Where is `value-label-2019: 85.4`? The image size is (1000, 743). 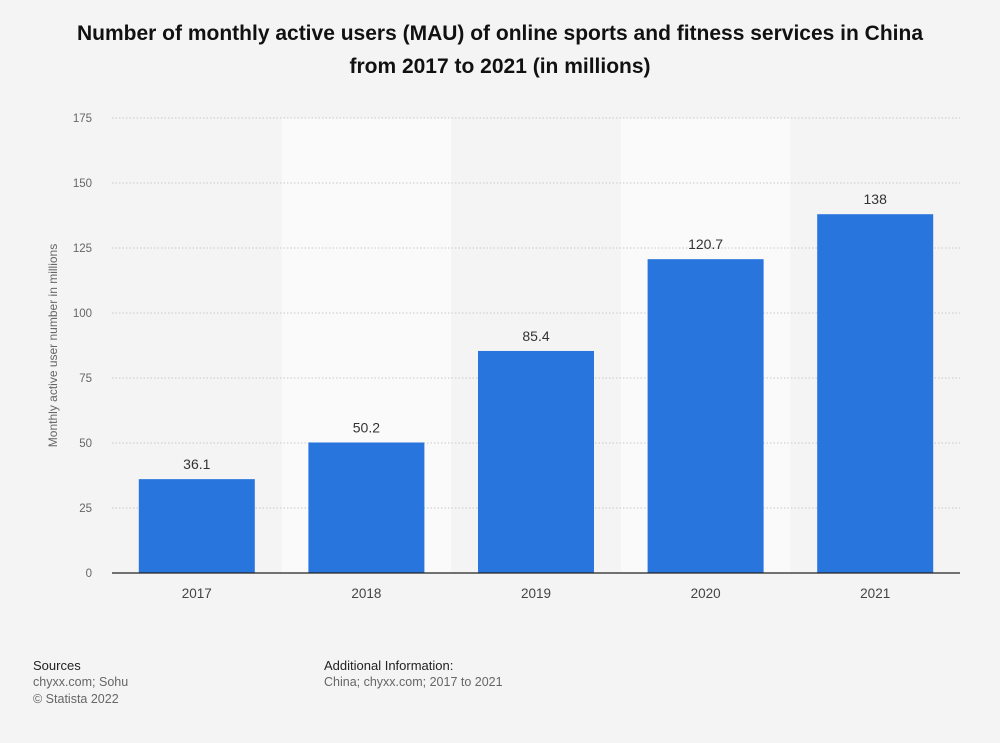
value-label-2019: 85.4 is located at coordinates (535, 336).